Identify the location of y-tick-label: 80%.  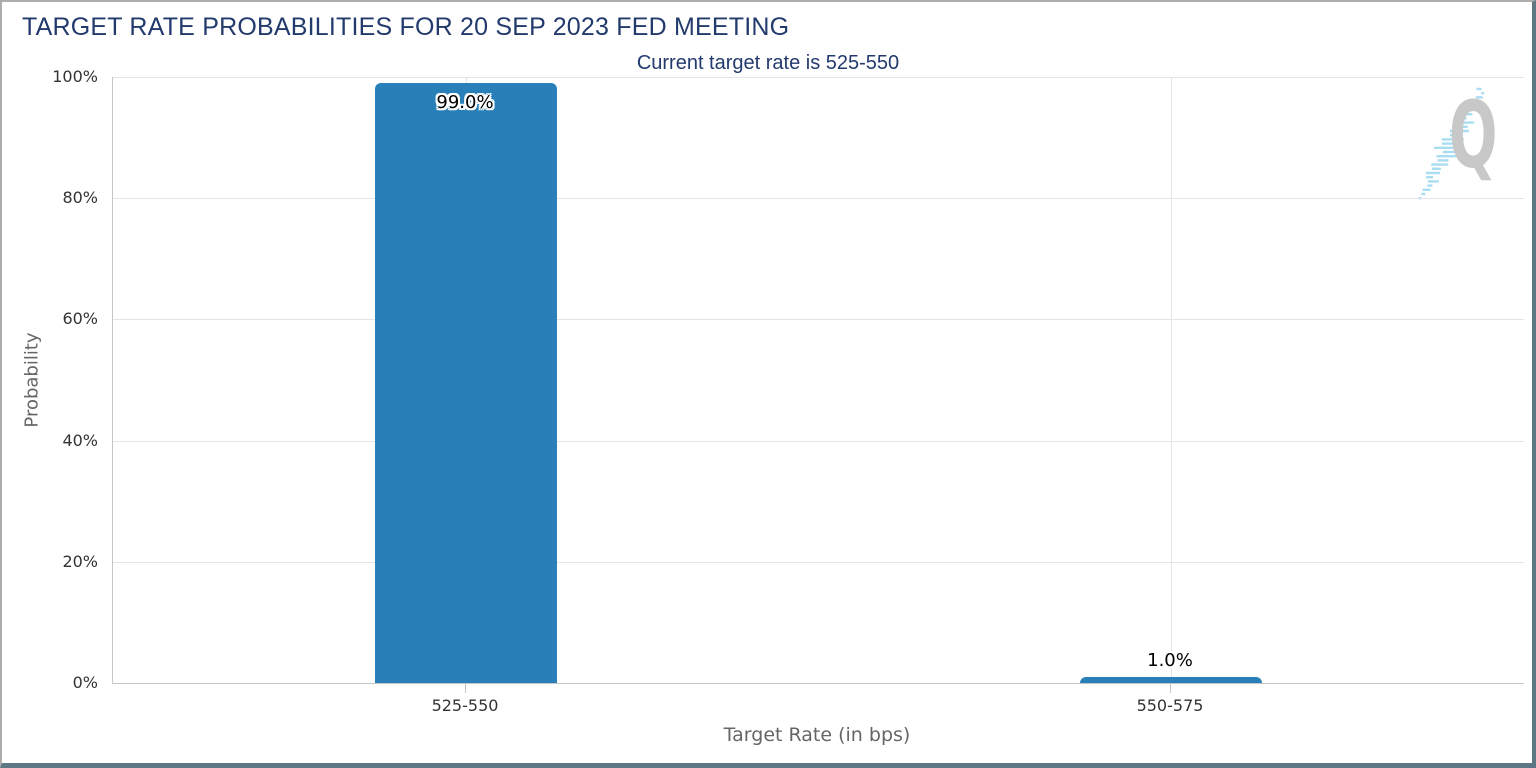
(80, 198).